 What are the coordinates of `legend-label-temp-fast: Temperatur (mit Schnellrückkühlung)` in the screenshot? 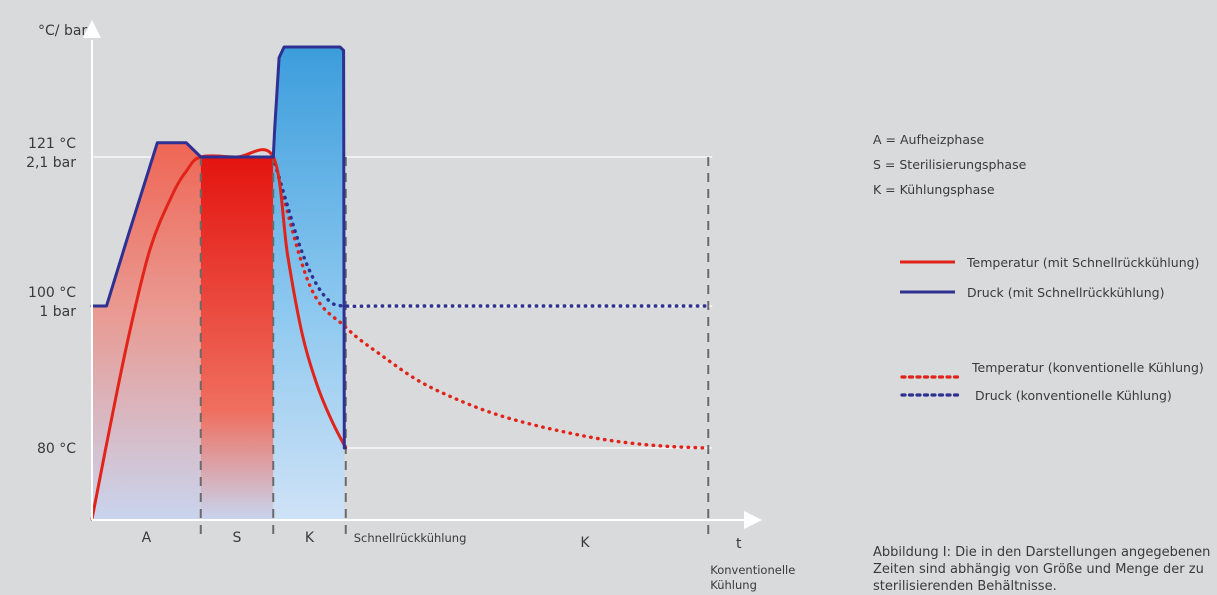 It's located at (1082, 262).